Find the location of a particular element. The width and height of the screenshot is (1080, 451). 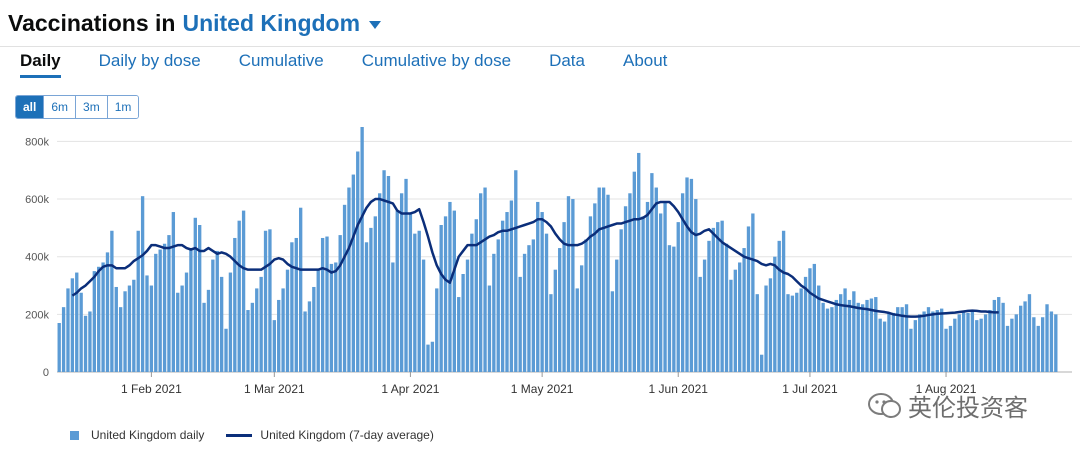

tab-cumulative-by-dose: Cumulative by dose is located at coordinates (436, 60).